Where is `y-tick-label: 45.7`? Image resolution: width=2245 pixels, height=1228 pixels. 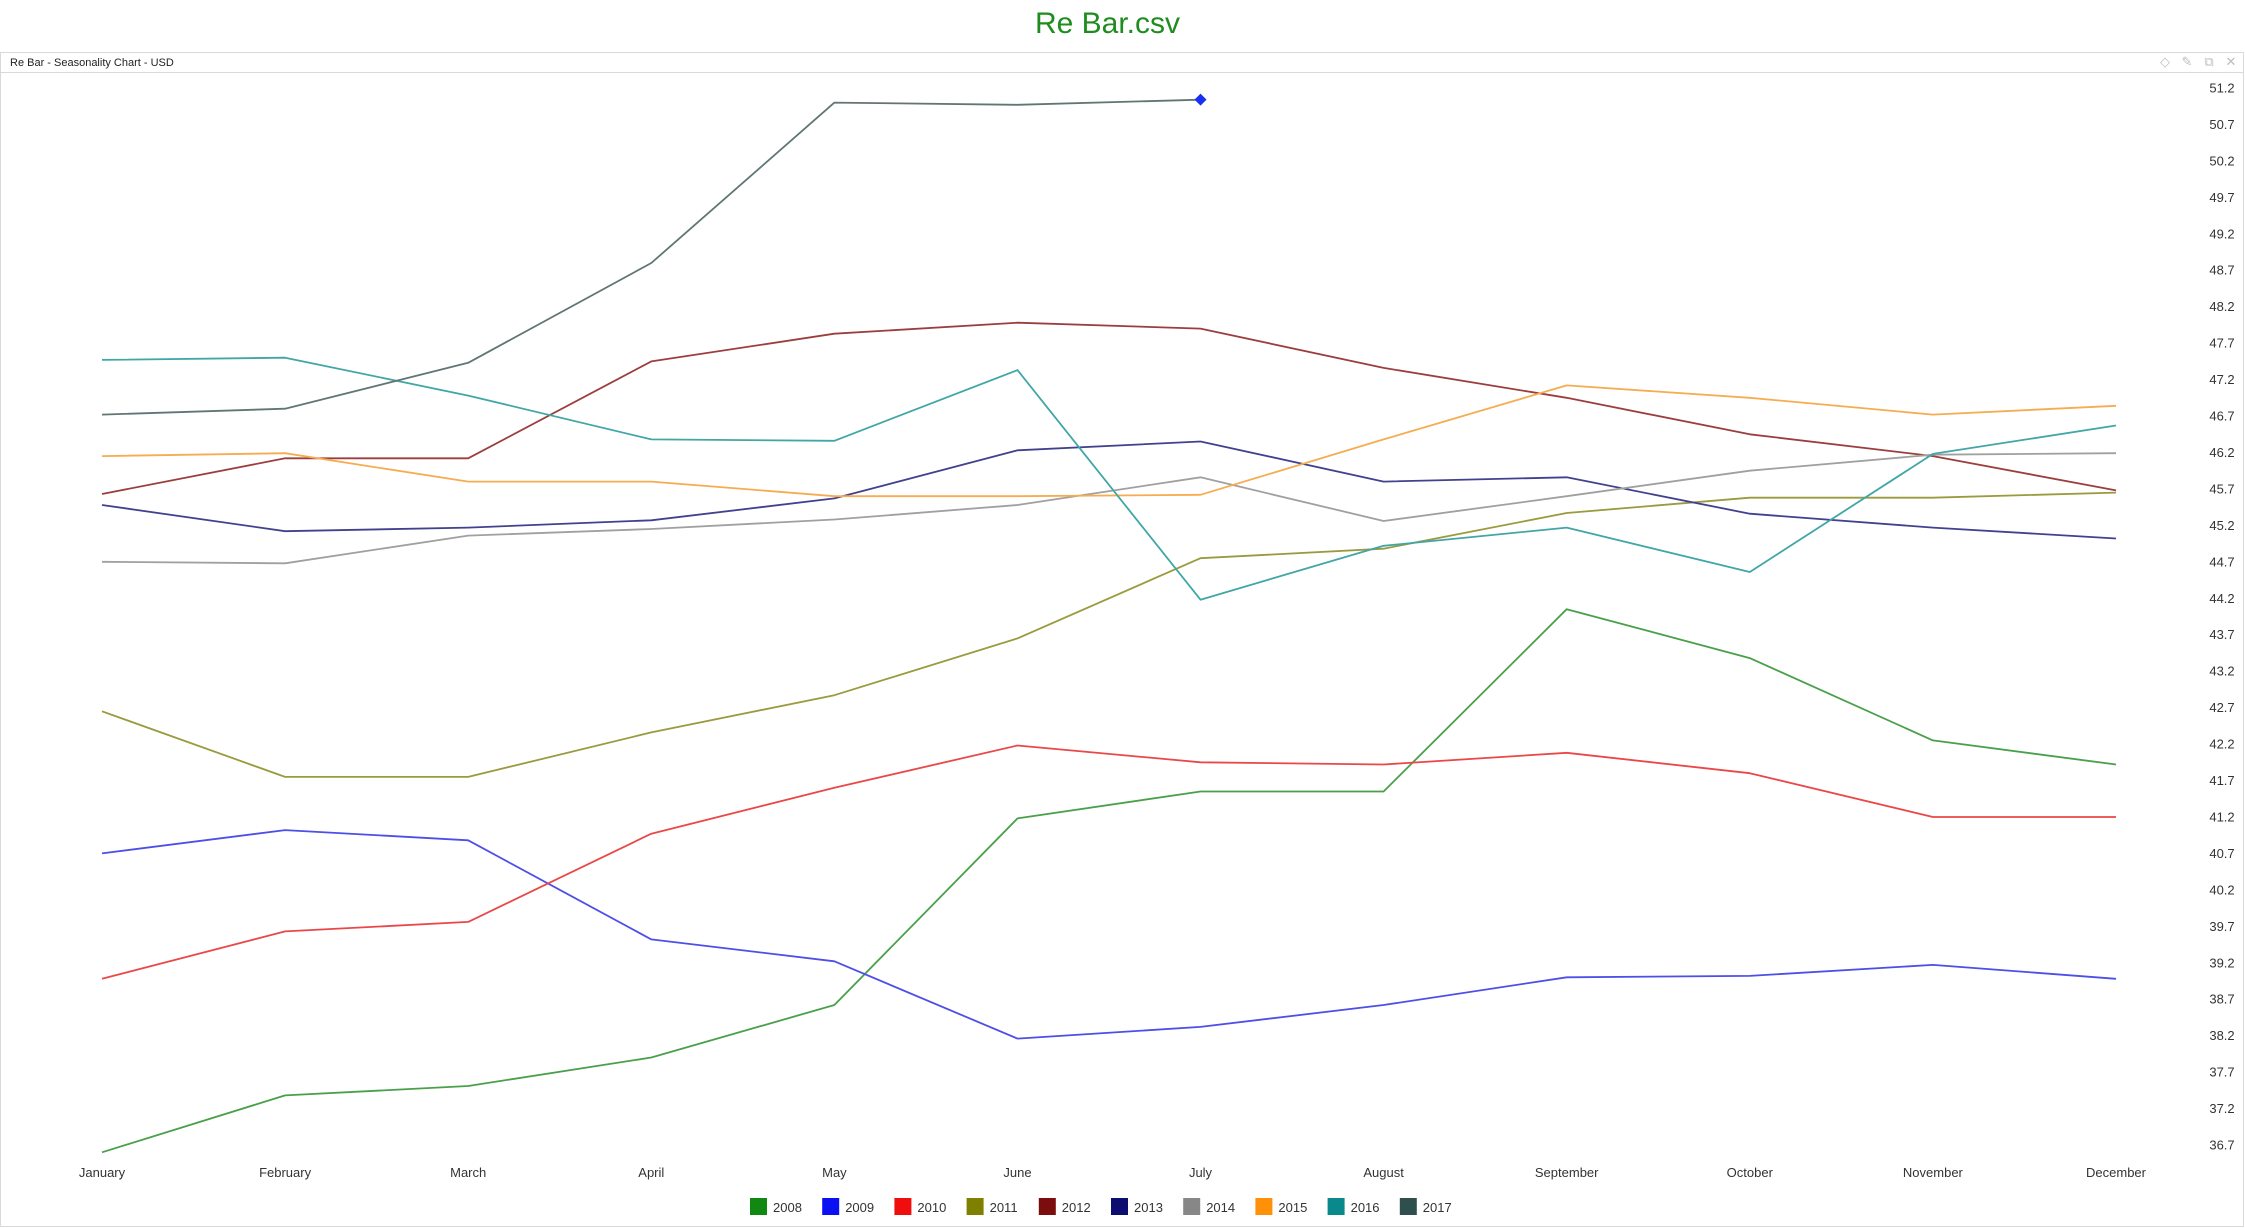 y-tick-label: 45.7 is located at coordinates (2221, 488).